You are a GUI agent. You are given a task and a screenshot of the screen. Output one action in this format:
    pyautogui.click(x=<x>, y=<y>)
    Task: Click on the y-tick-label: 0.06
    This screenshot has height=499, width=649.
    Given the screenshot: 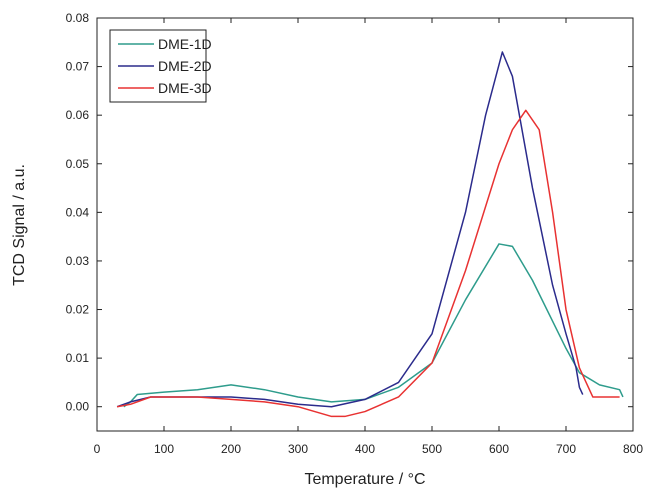 What is the action you would take?
    pyautogui.click(x=78, y=115)
    